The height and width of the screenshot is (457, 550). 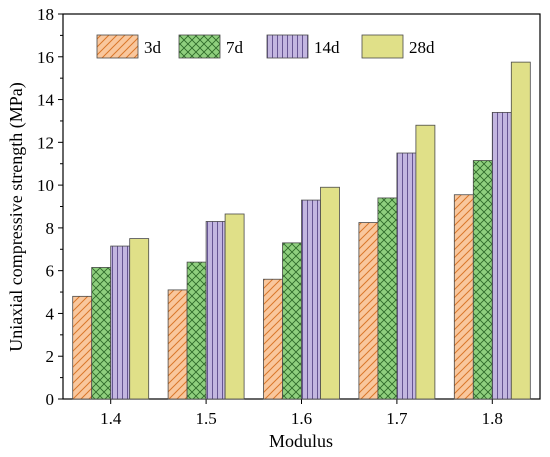 What do you see at coordinates (463, 297) in the screenshot?
I see `bar-3d-1.8` at bounding box center [463, 297].